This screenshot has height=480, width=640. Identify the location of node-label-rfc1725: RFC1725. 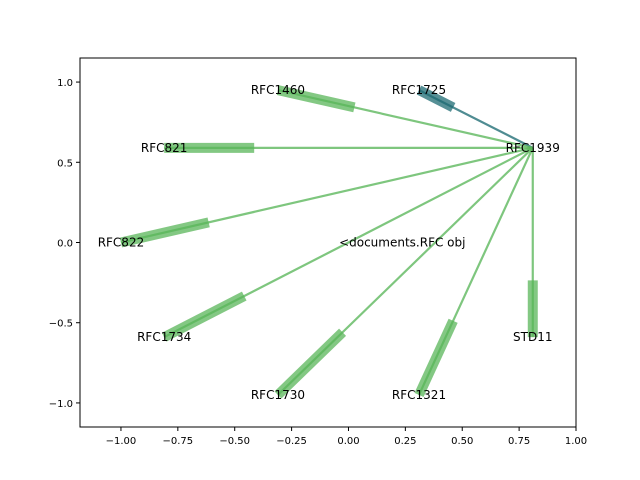
(419, 90).